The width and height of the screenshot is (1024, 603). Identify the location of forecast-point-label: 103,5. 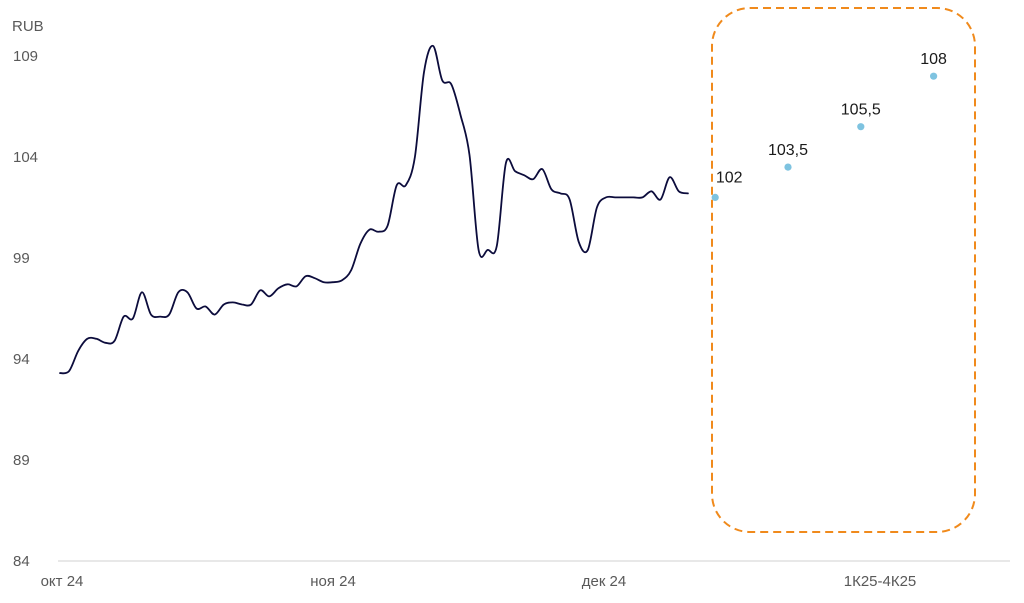
(788, 150).